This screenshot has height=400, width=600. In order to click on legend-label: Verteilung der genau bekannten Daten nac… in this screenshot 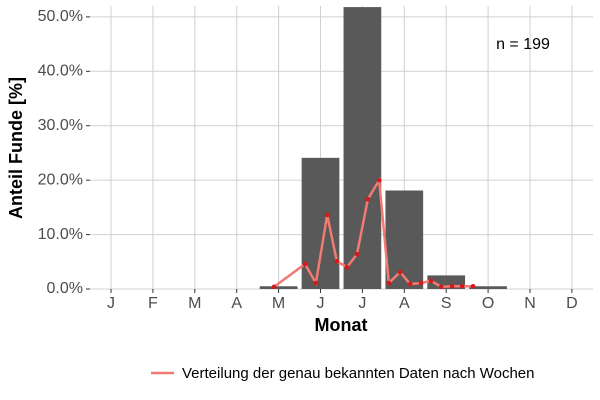, I will do `click(358, 373)`.